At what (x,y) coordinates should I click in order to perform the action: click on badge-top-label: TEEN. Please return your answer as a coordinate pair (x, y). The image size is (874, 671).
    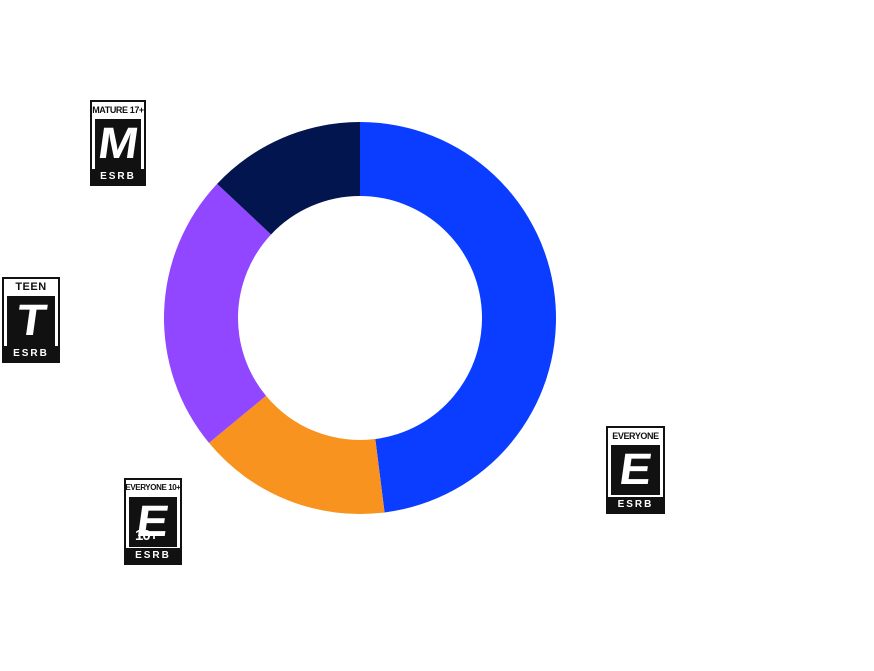
    Looking at the image, I should click on (31, 286).